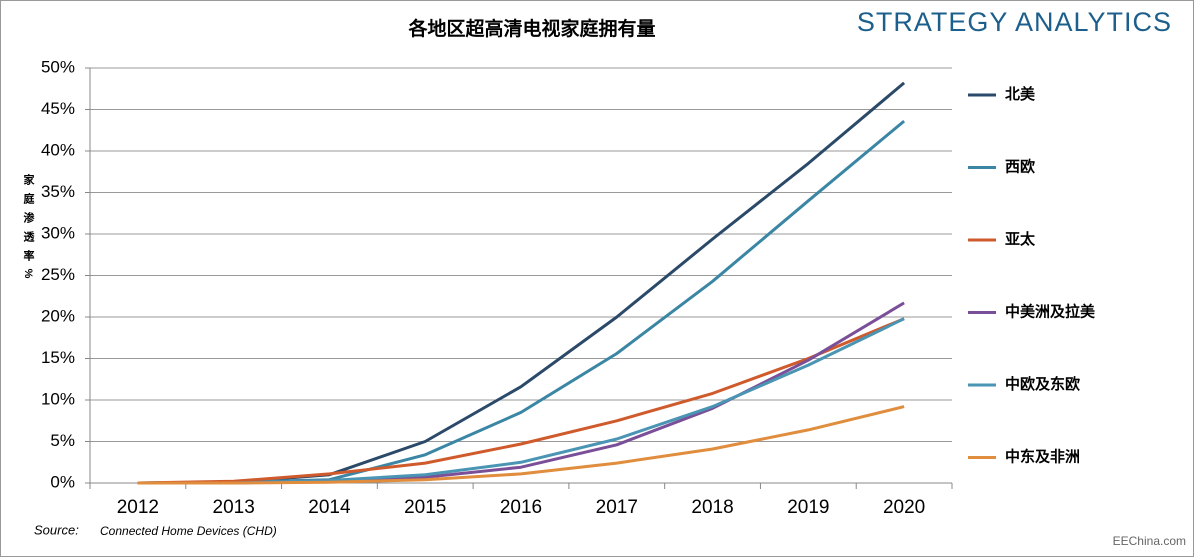 The image size is (1194, 557). What do you see at coordinates (58, 398) in the screenshot?
I see `y-tick-label: 10%` at bounding box center [58, 398].